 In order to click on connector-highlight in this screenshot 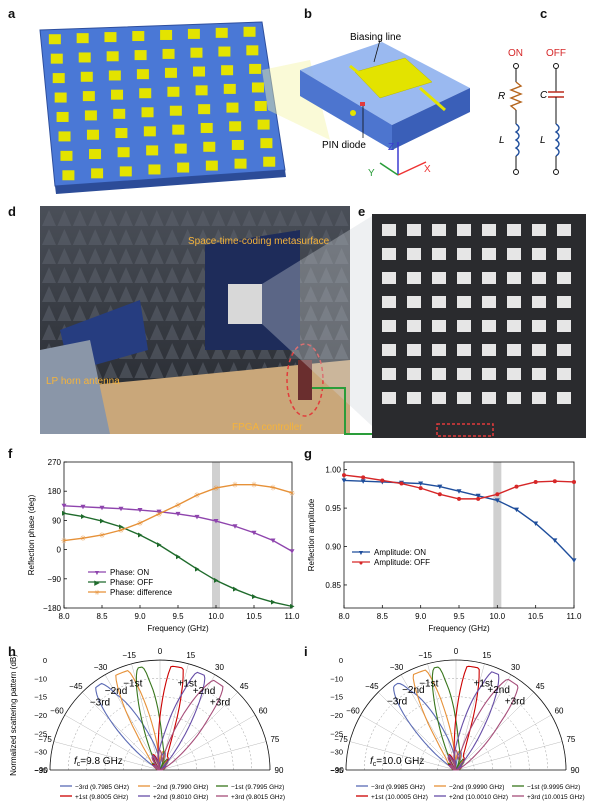, I will do `click(465, 430)`.